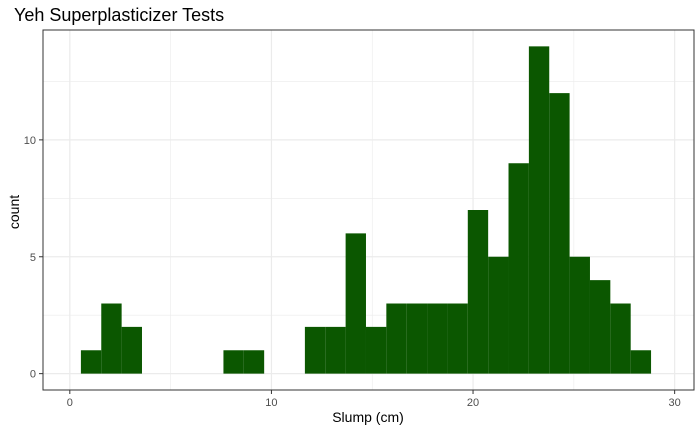 Image resolution: width=700 pixels, height=432 pixels. Describe the element at coordinates (368, 417) in the screenshot. I see `x-axis-title: Slump (cm)` at that location.